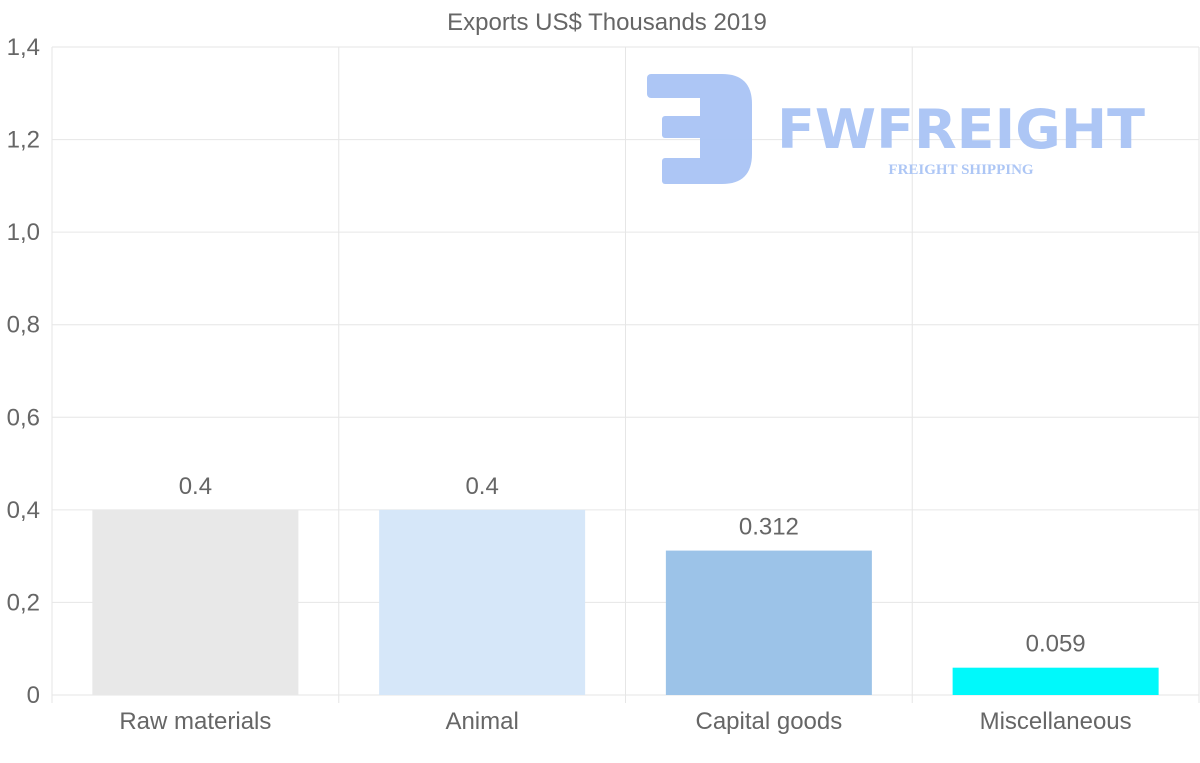  What do you see at coordinates (23, 602) in the screenshot?
I see `y-tick-label: 0,2` at bounding box center [23, 602].